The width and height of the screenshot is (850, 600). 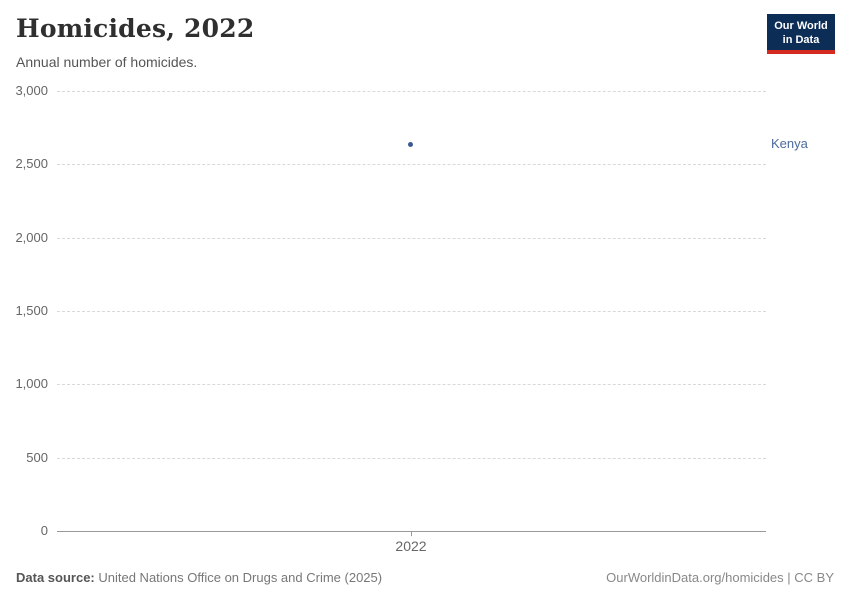 I want to click on page-title: Homicides, 2022, so click(x=135, y=28).